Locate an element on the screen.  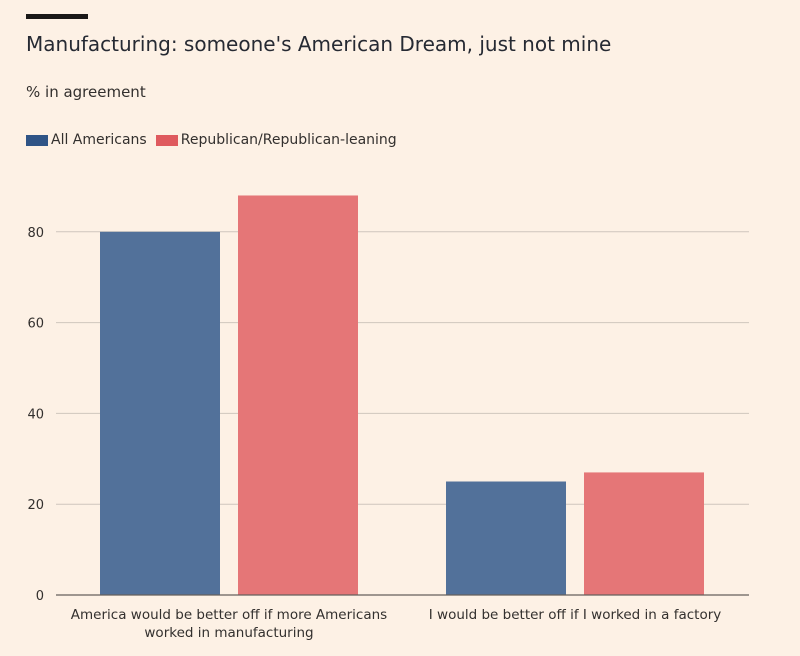
chart-subtitle: % in agreement is located at coordinates (86, 92).